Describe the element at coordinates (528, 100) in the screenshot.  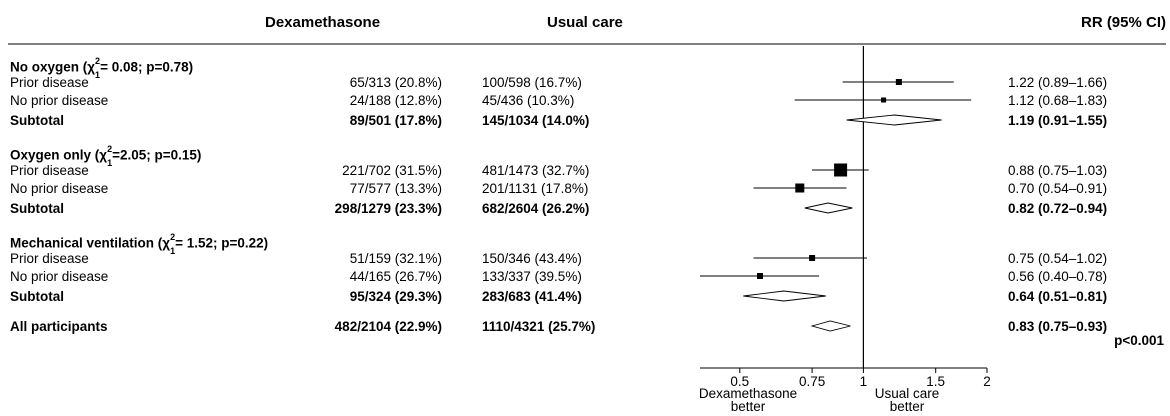
I see `row-usual-value: 45/436 (10.3%)` at that location.